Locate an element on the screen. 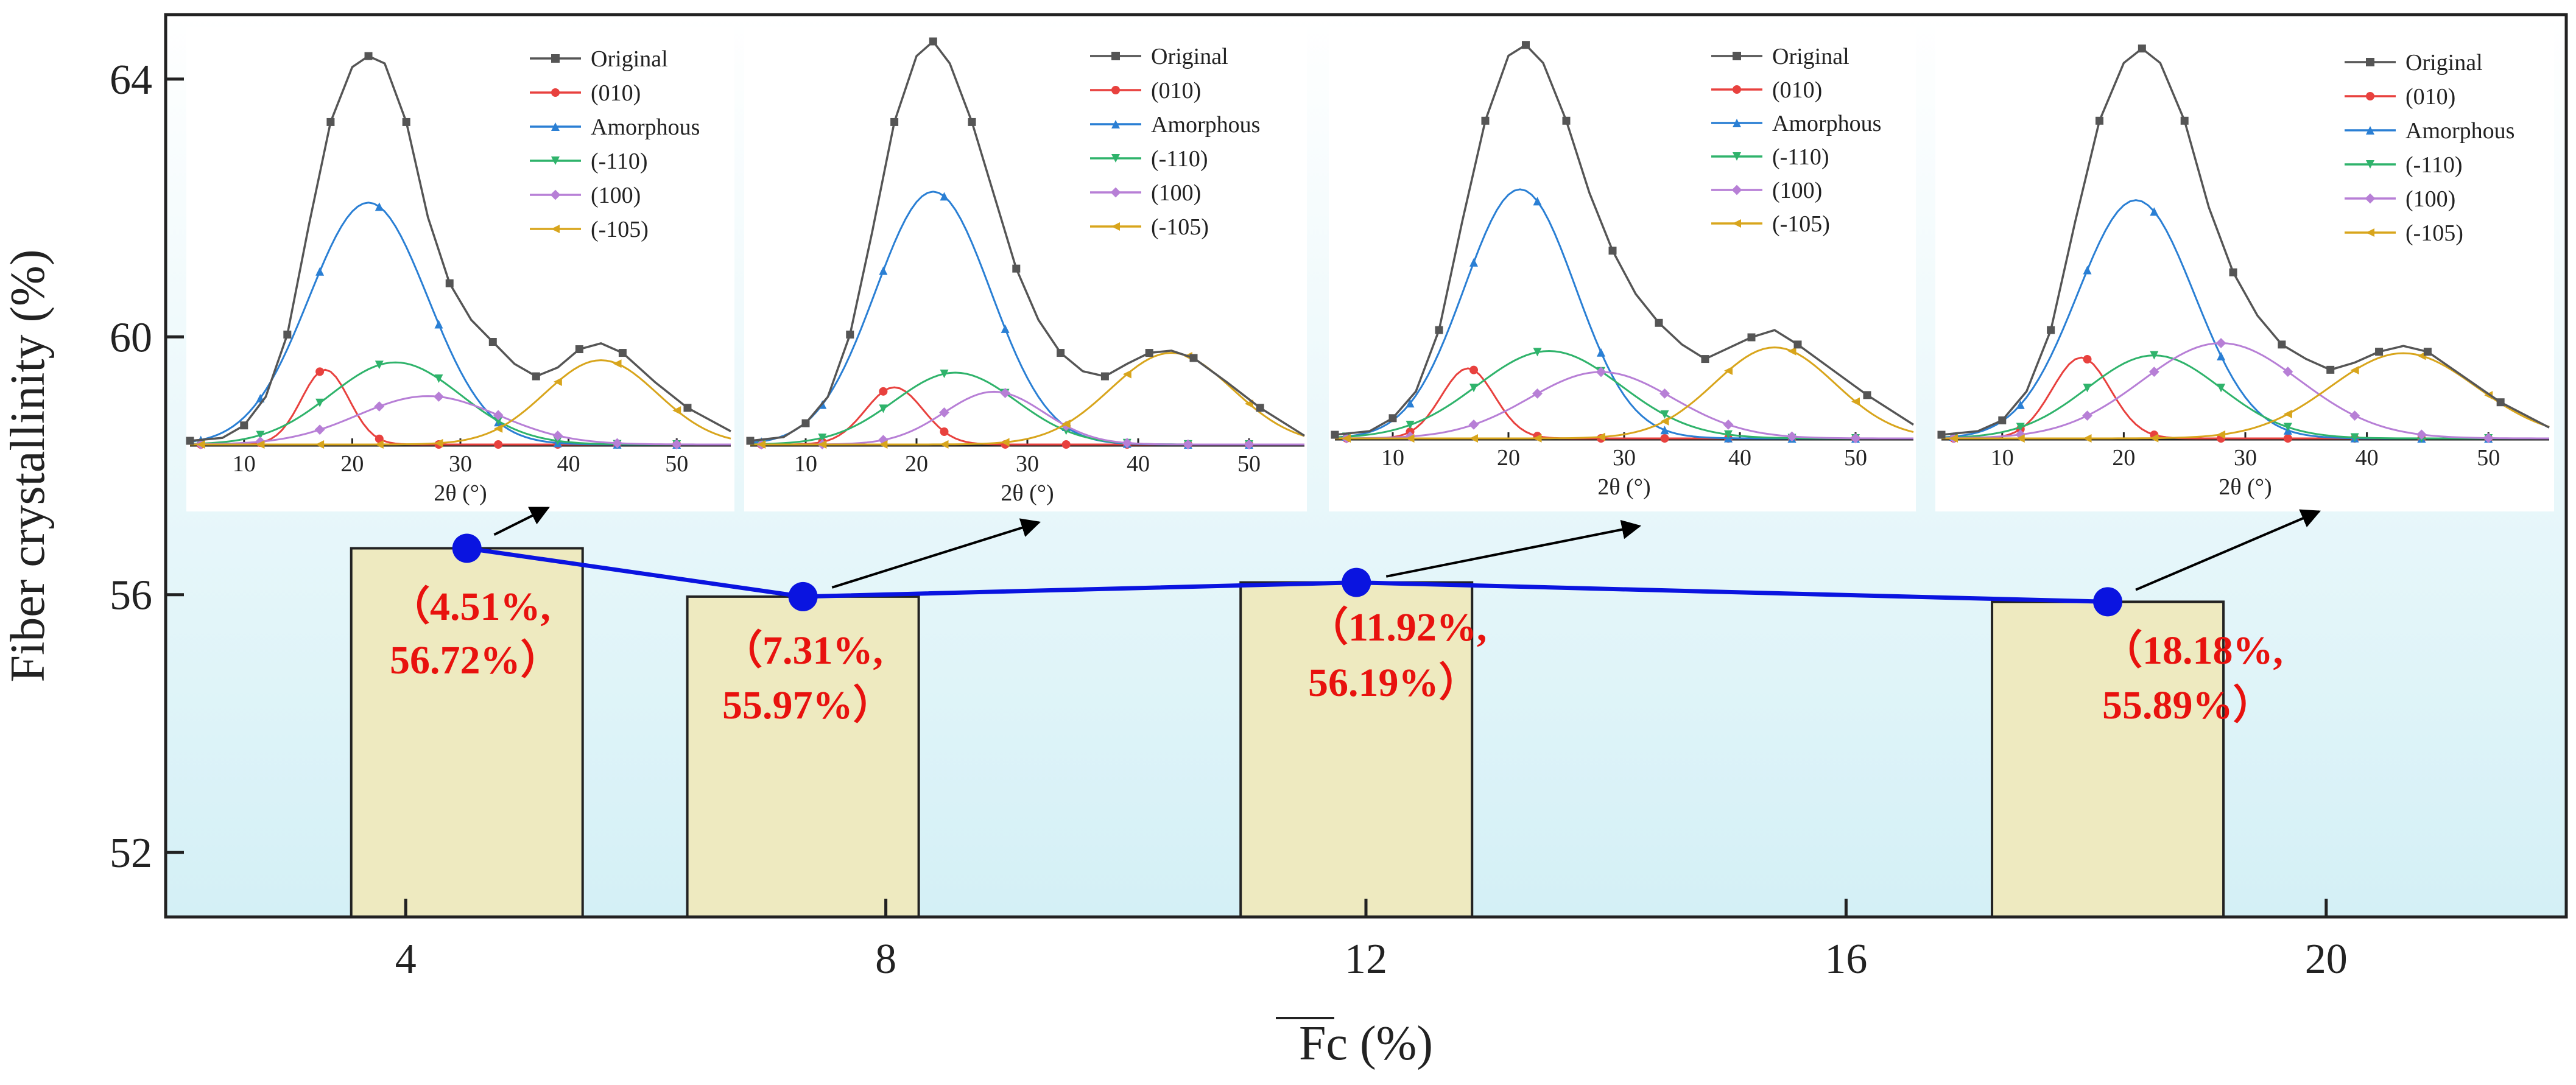  inset-x-tick-label: 20 is located at coordinates (916, 464).